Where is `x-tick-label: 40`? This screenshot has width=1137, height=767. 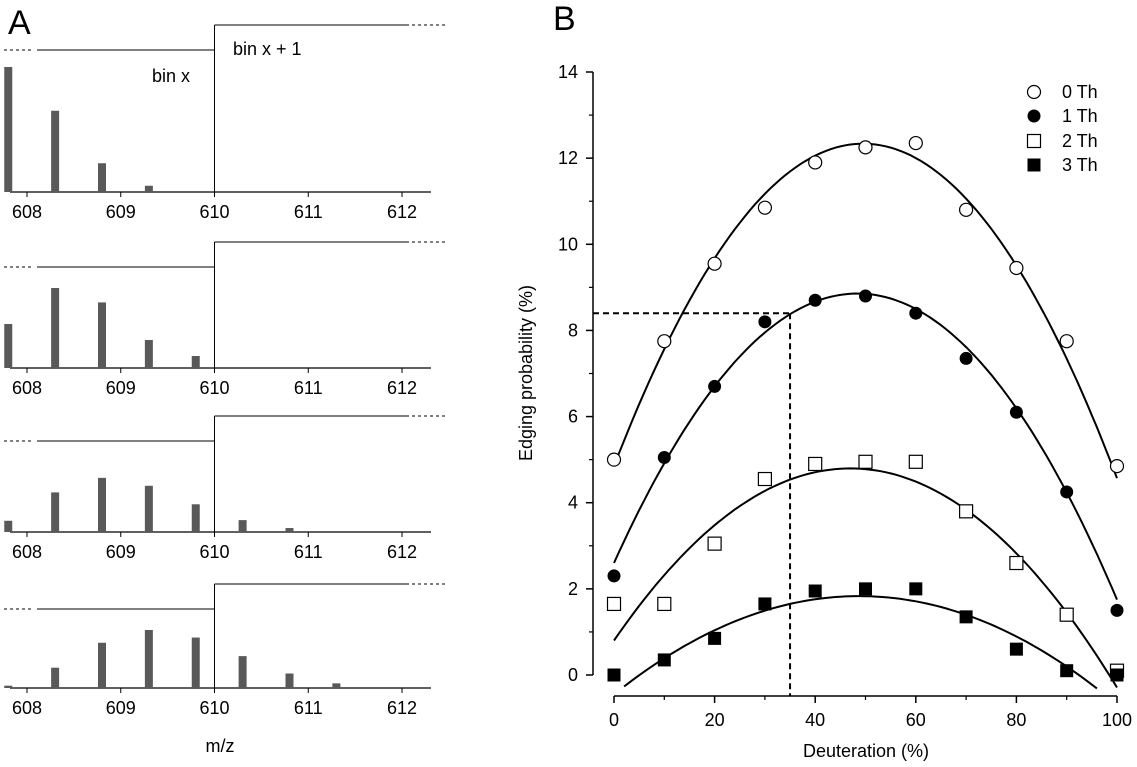
x-tick-label: 40 is located at coordinates (815, 720).